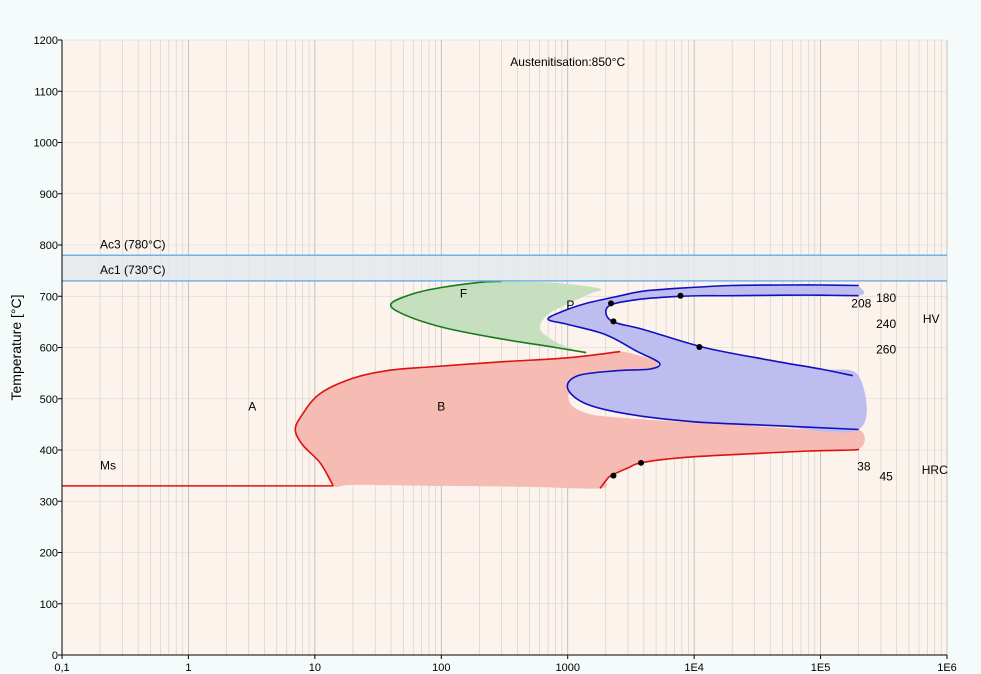  Describe the element at coordinates (886, 477) in the screenshot. I see `annotation-label: 45` at that location.